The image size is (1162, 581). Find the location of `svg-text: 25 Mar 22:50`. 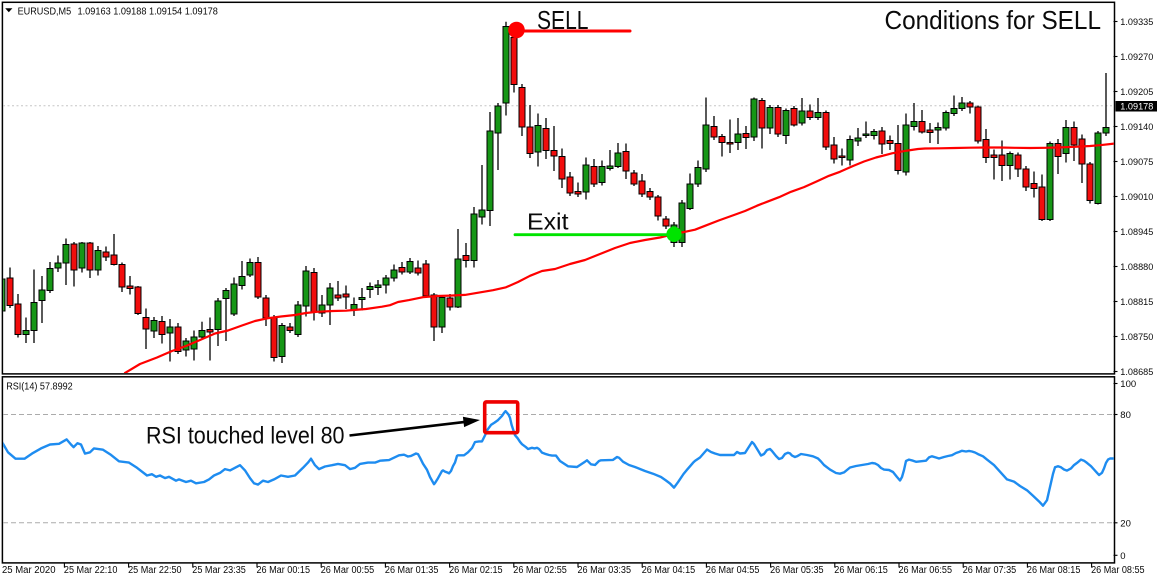

svg-text: 25 Mar 22:50 is located at coordinates (155, 570).